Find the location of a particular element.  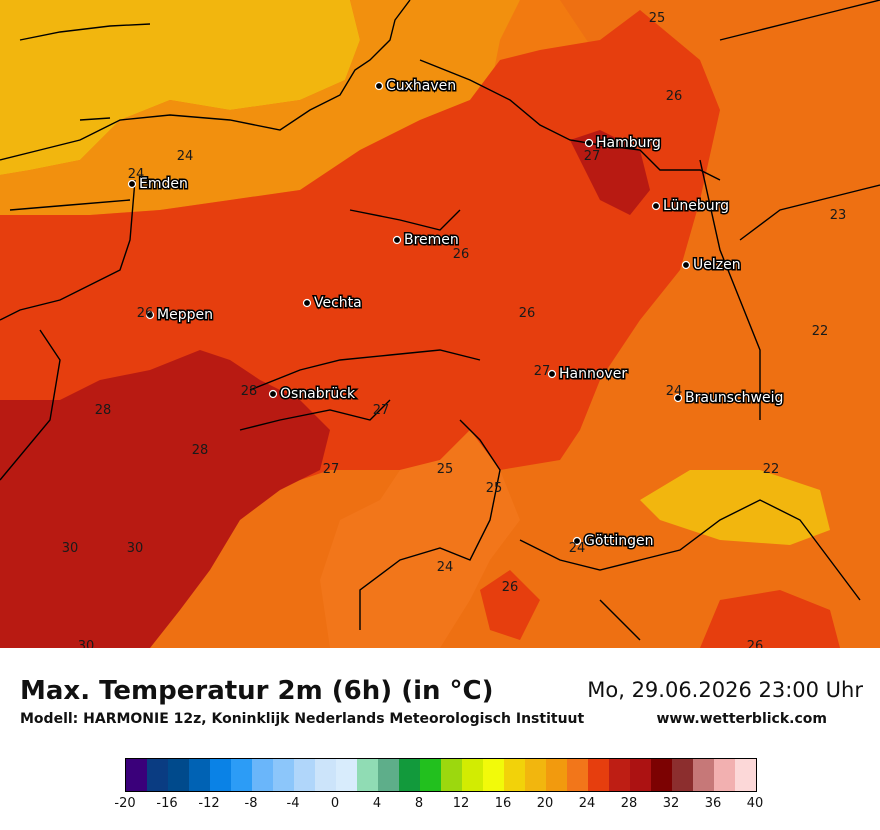

temp-band-southeast is located at coordinates (770, 619).